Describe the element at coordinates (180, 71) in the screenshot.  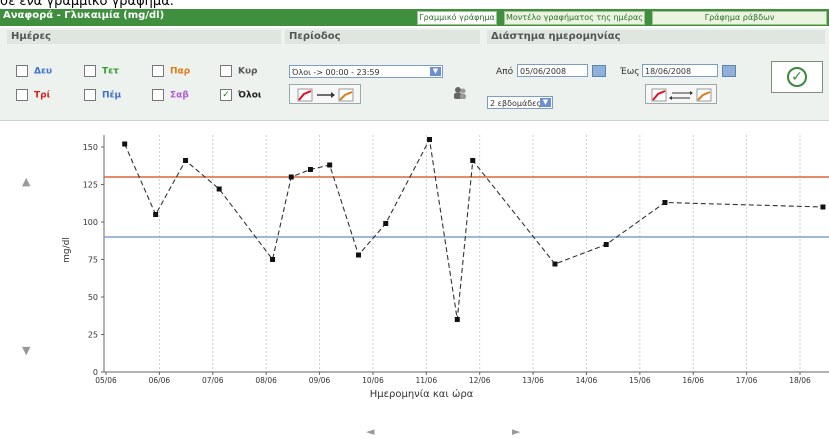
I see `day-label: Παρ` at that location.